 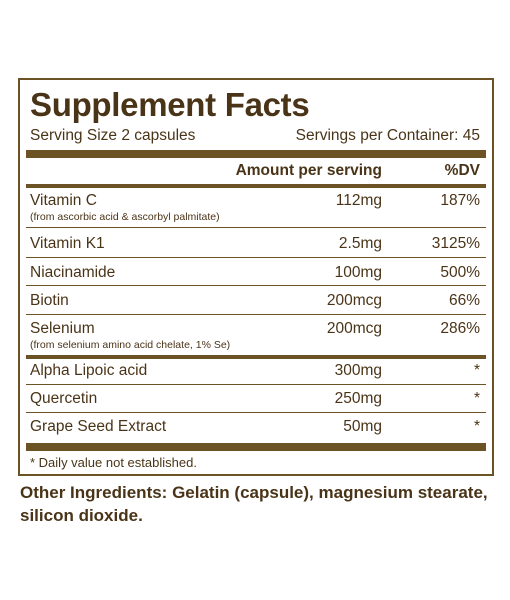 What do you see at coordinates (113, 135) in the screenshot?
I see `serving-size: Serving Size 2 capsules` at bounding box center [113, 135].